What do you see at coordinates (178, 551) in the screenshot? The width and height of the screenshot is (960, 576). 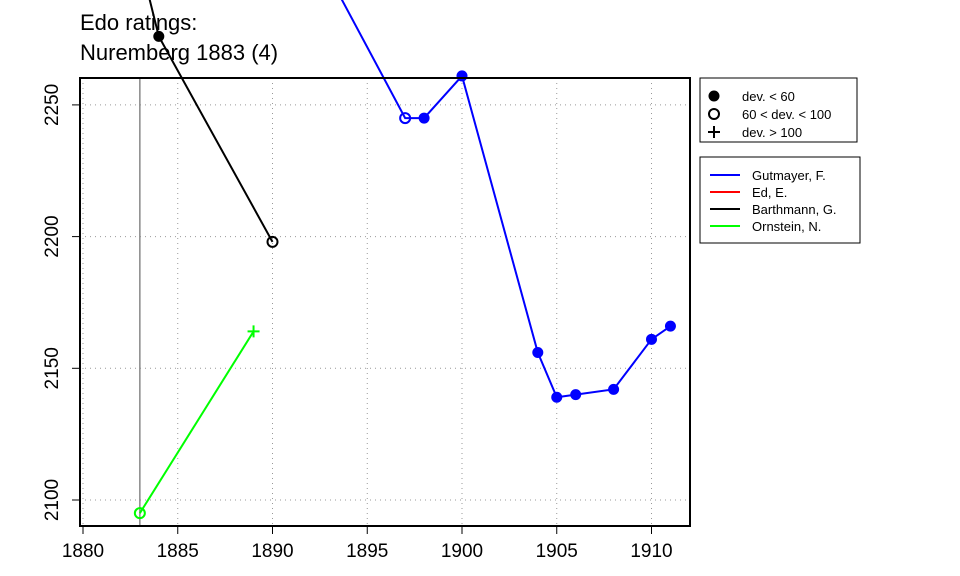 I see `x-tick-label: 1885` at bounding box center [178, 551].